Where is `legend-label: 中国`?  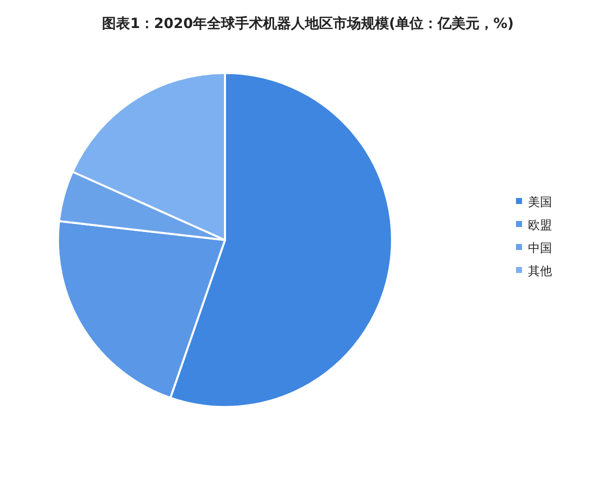
legend-label: 中国 is located at coordinates (540, 248).